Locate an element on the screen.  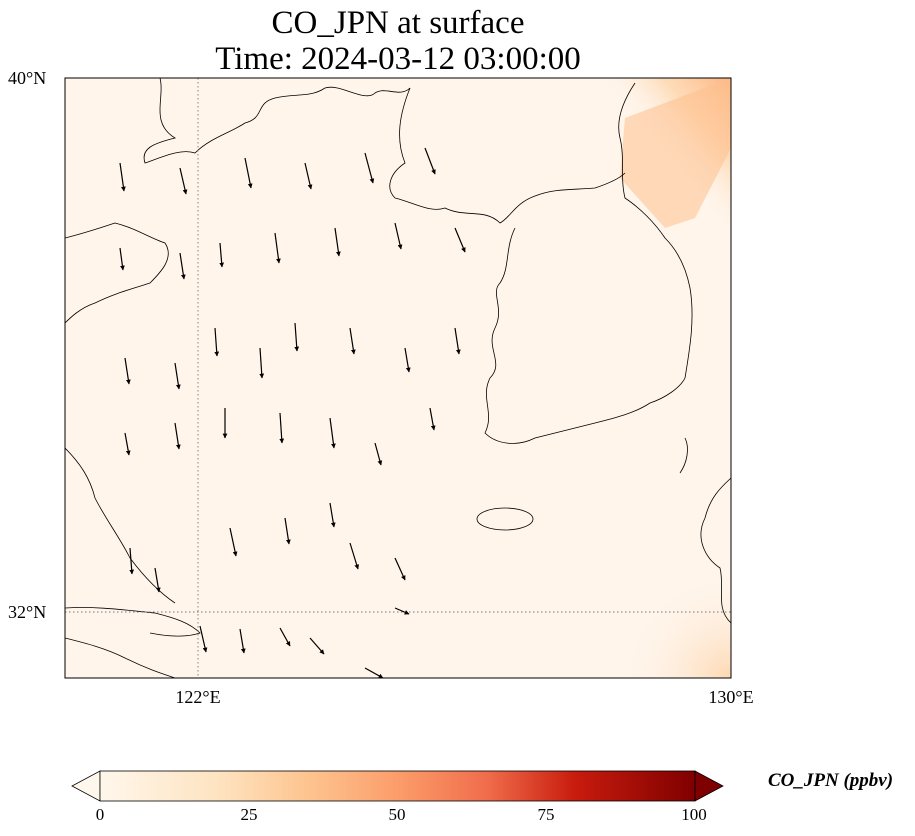
colorbar-tick-75: 75 is located at coordinates (546, 814).